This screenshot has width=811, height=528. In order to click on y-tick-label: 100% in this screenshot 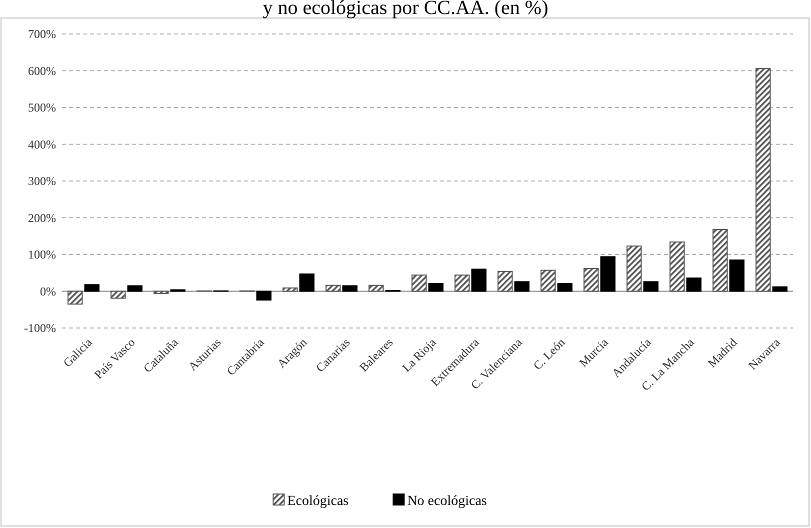, I will do `click(42, 255)`.